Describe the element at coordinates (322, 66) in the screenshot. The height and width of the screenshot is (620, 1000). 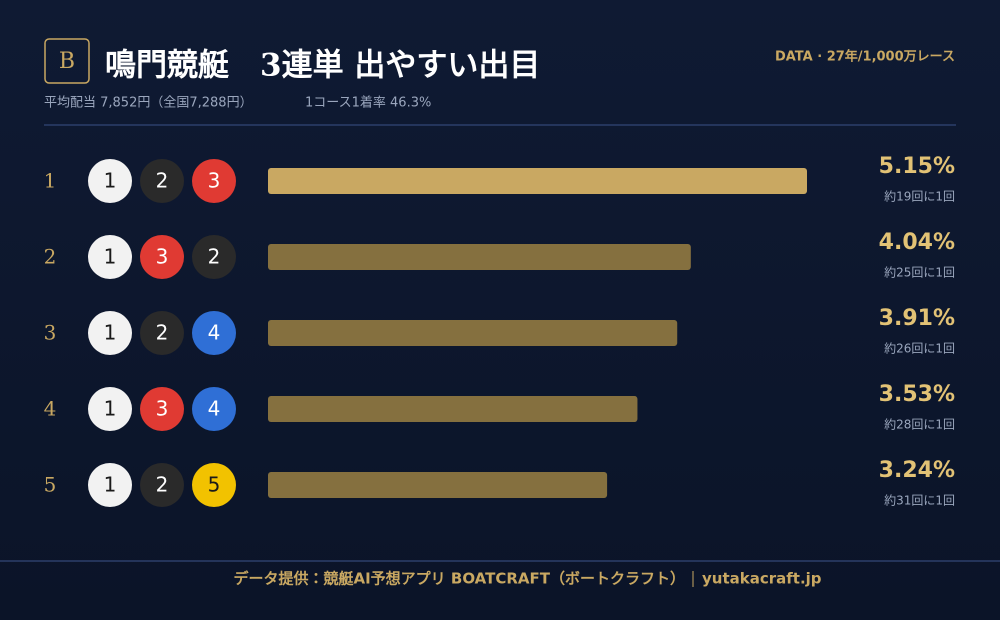
I see `chart-title: 鳴門競艇 3連単 出やすい出目` at that location.